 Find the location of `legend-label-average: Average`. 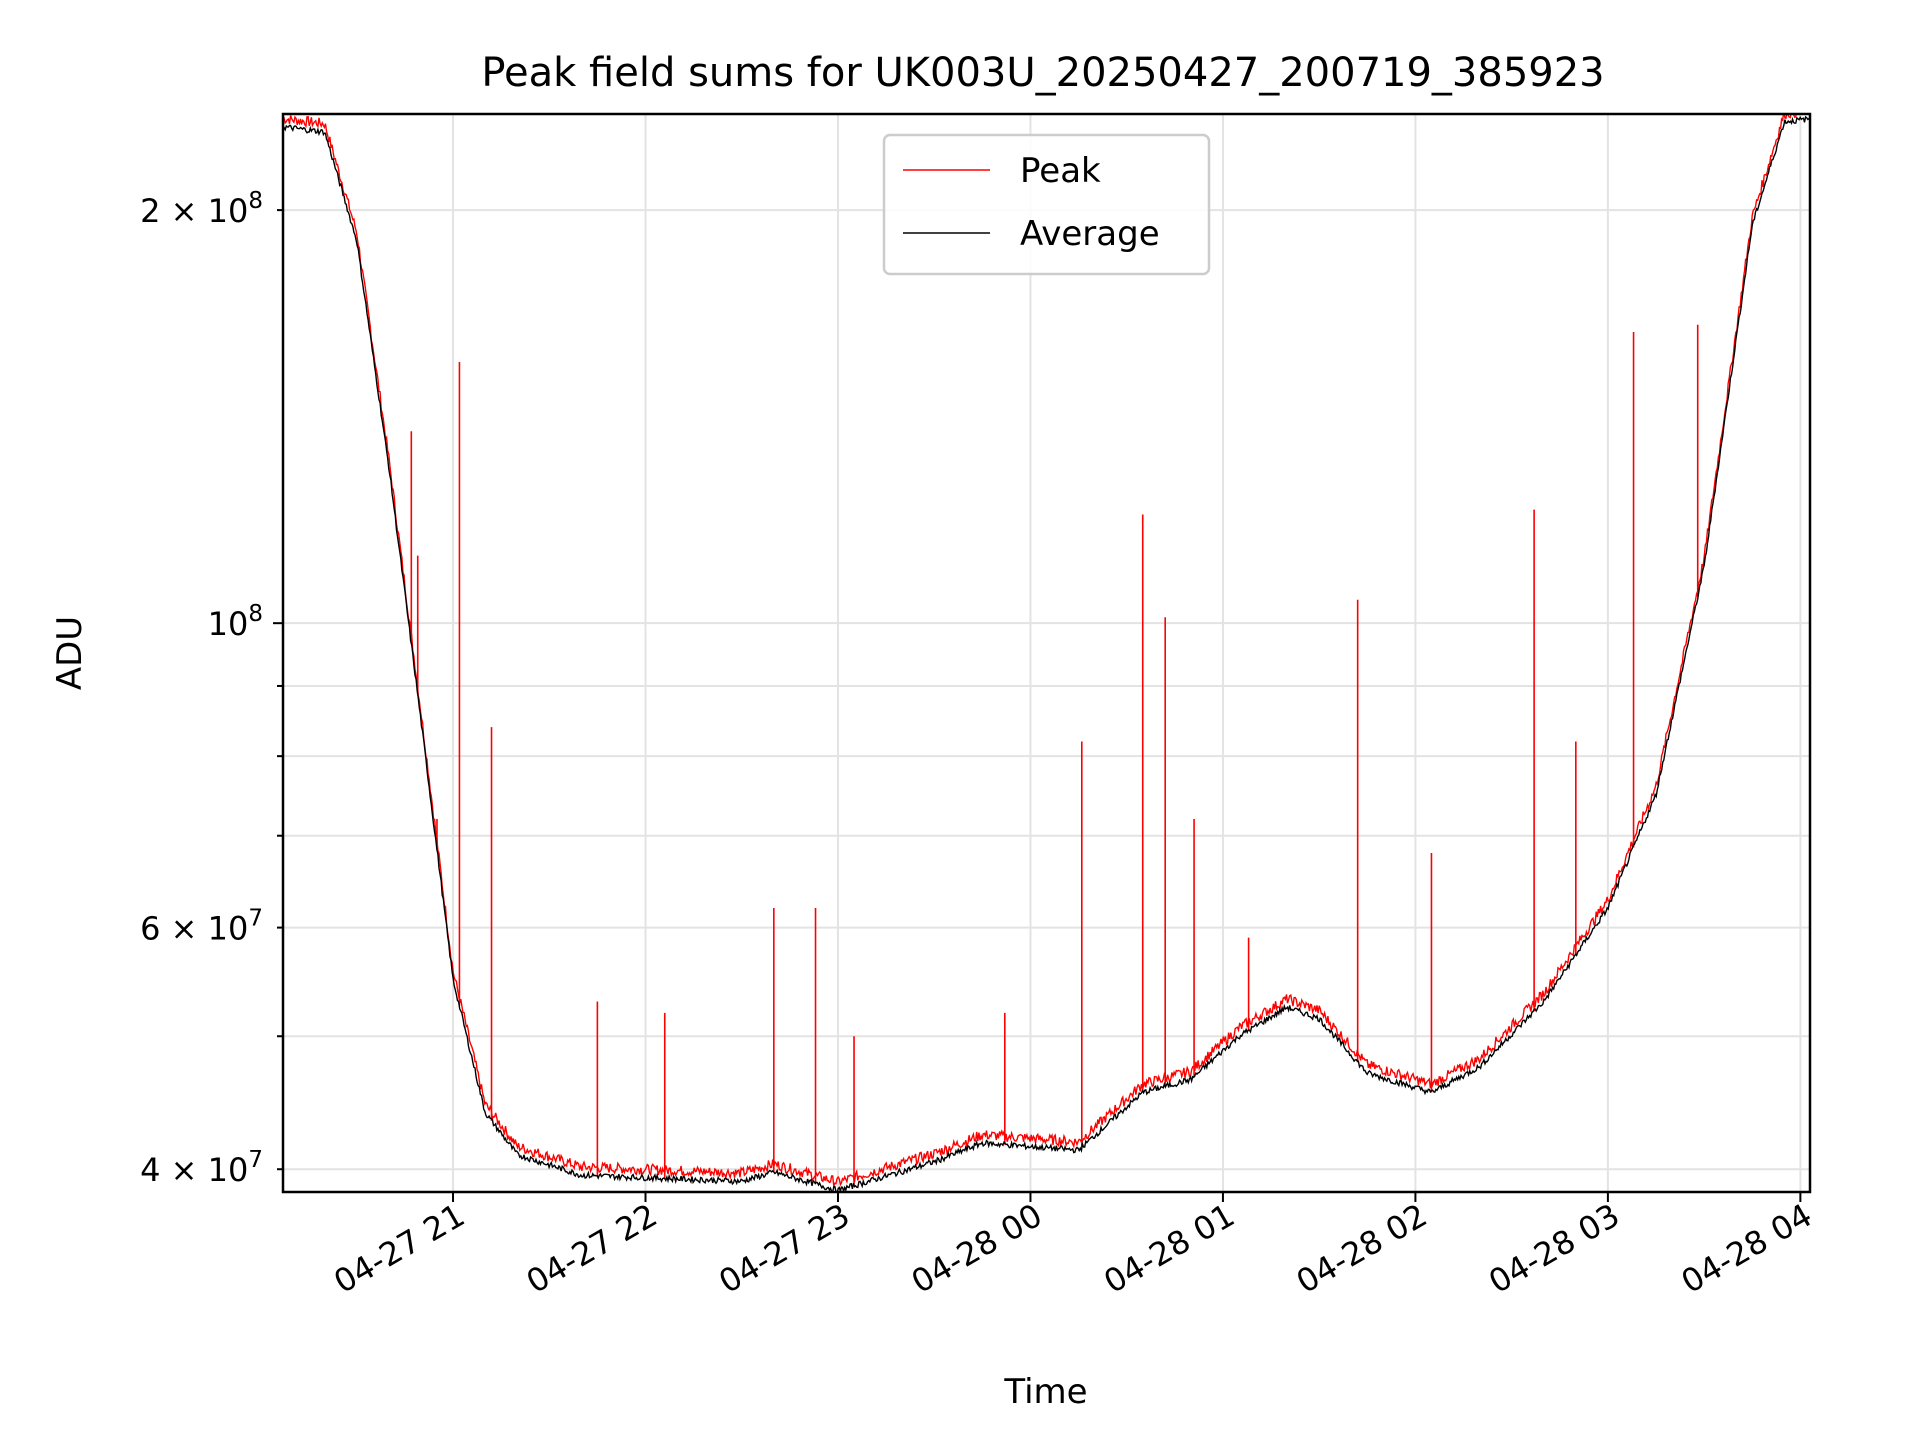

legend-label-average: Average is located at coordinates (1090, 234).